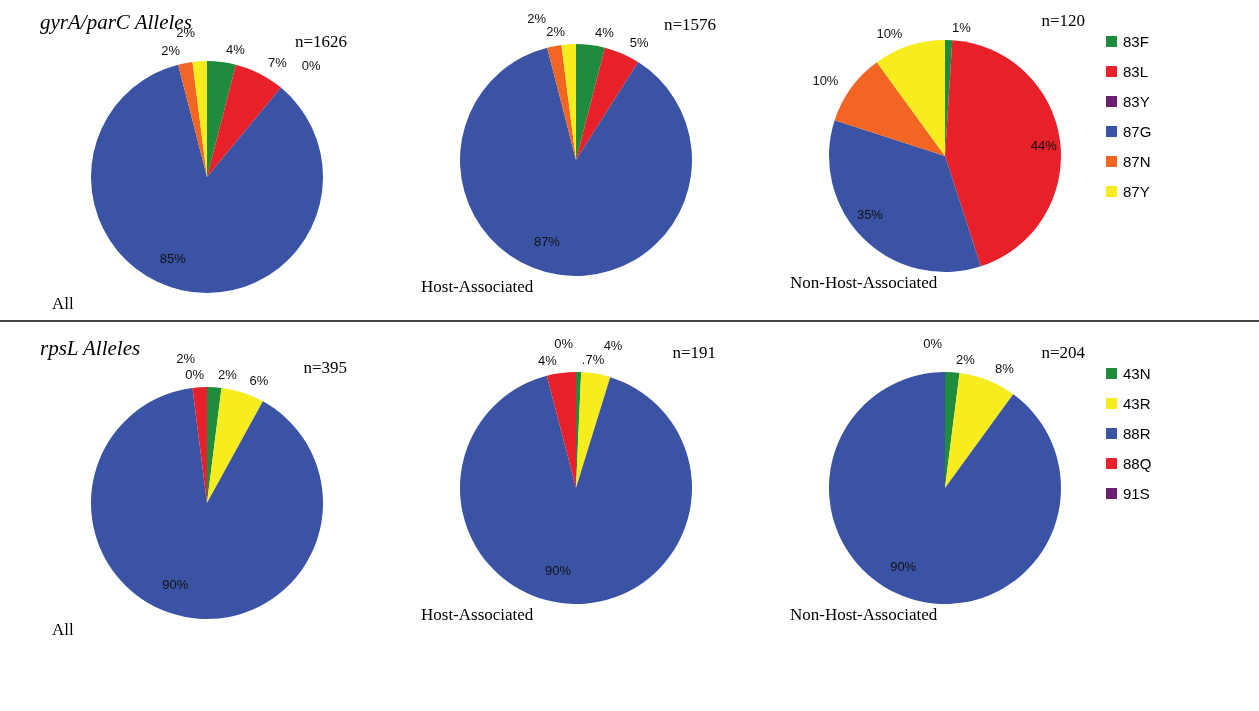 The height and width of the screenshot is (711, 1259). What do you see at coordinates (1063, 352) in the screenshot?
I see `chart-subtitle: n=204` at bounding box center [1063, 352].